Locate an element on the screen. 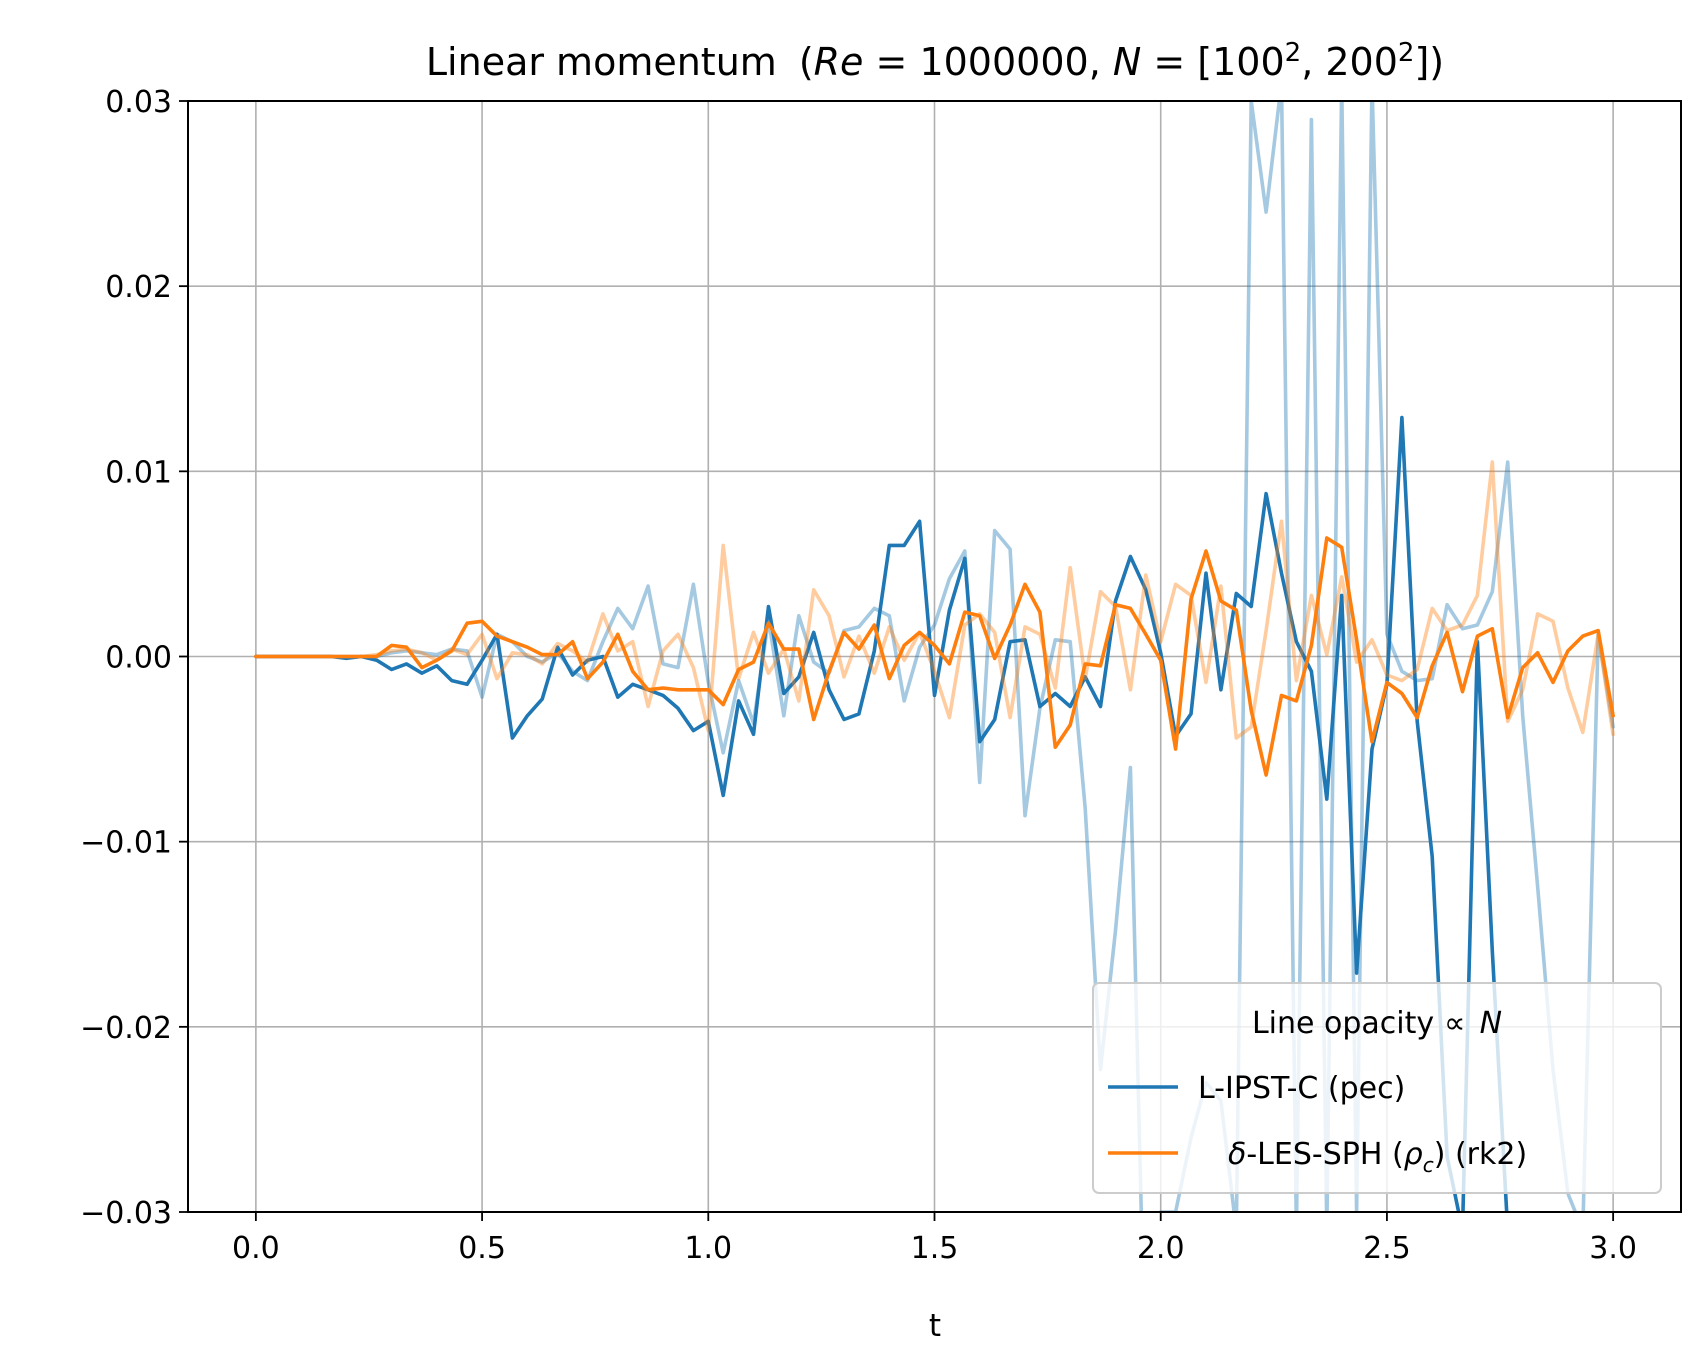 Image resolution: width=1704 pixels, height=1369 pixels. legend-box is located at coordinates (1377, 1088).